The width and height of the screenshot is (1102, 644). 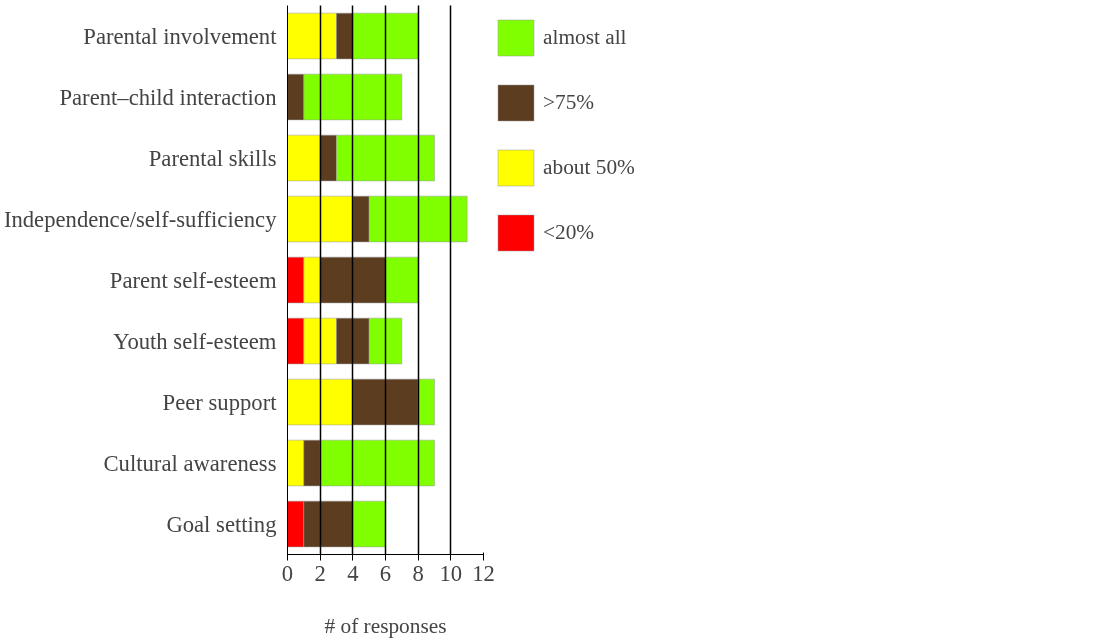 I want to click on x-tick-label: 2, so click(x=320, y=573).